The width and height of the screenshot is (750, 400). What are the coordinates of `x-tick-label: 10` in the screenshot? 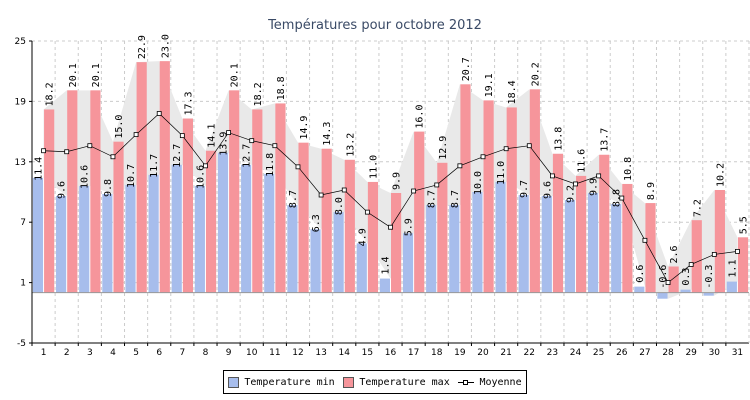 It's located at (252, 353).